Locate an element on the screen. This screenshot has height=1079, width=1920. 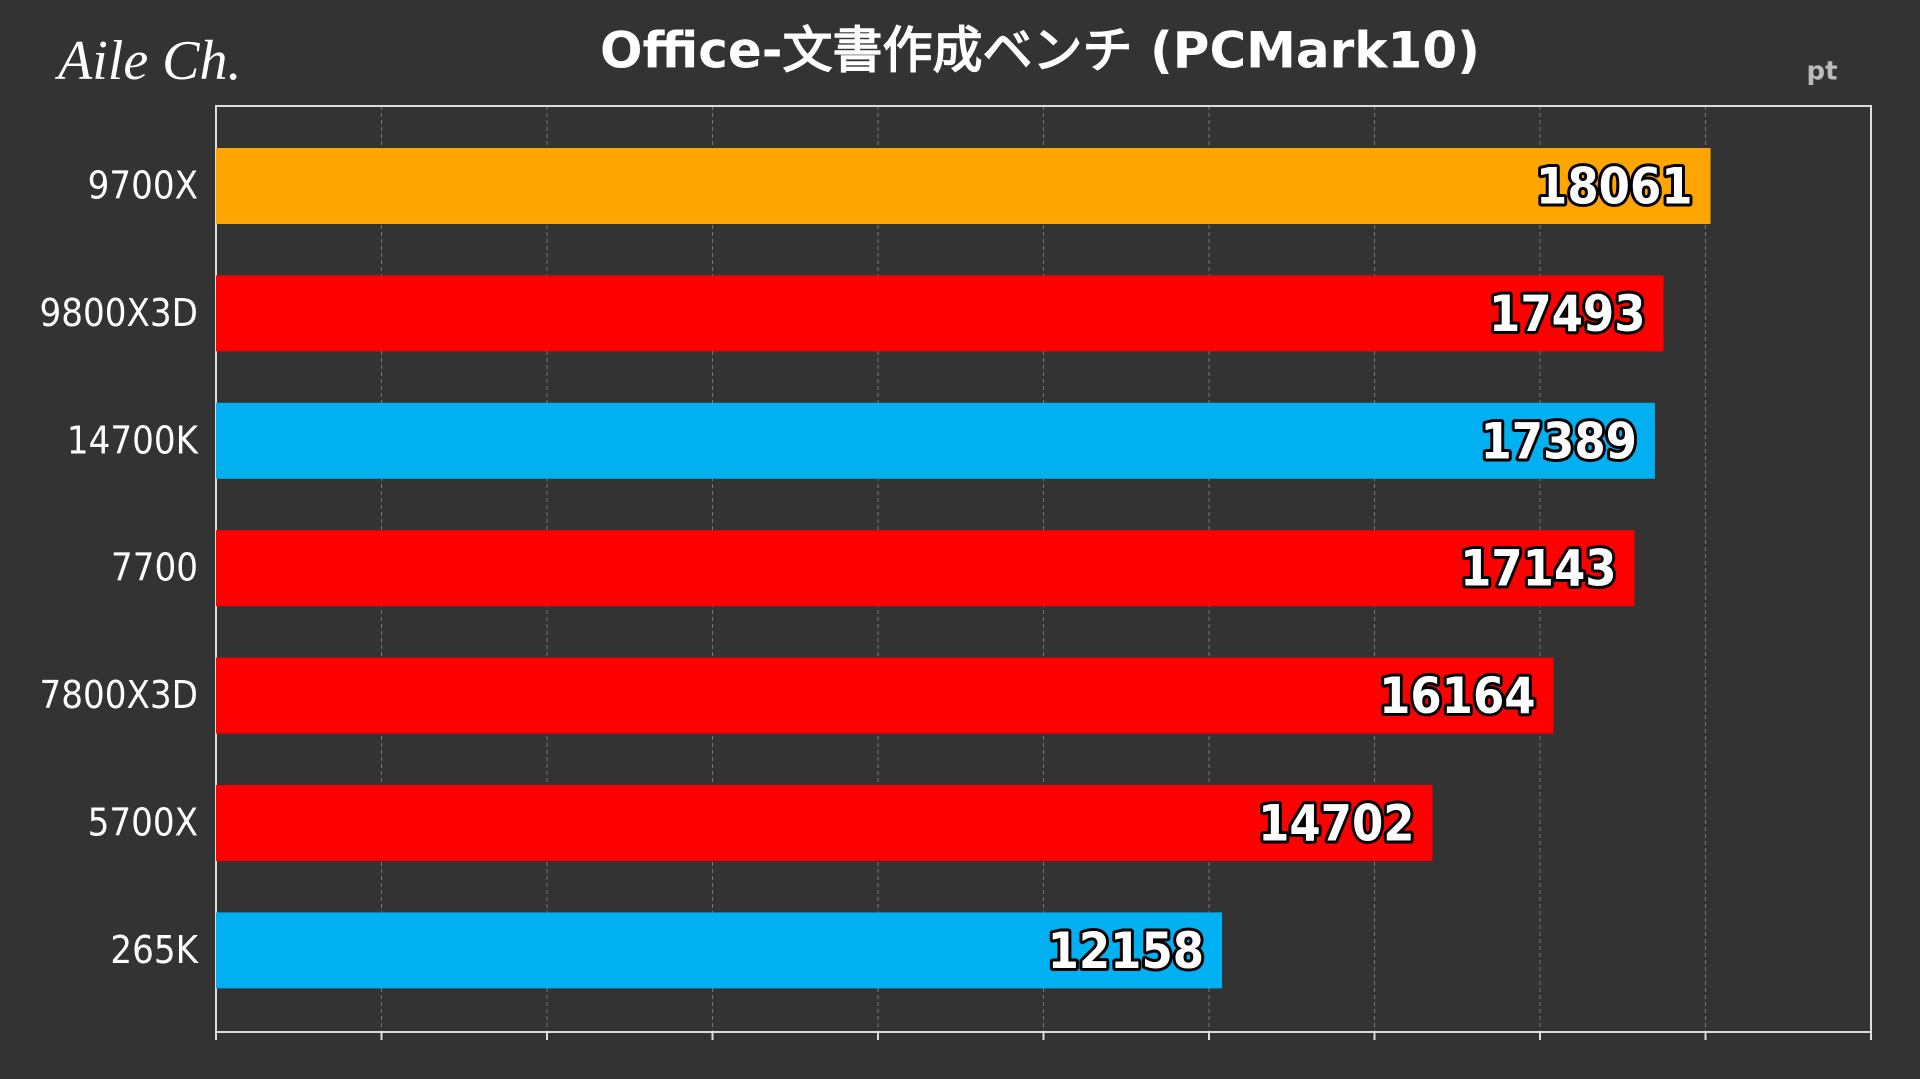
y-tick-label: 9700X is located at coordinates (143, 186).